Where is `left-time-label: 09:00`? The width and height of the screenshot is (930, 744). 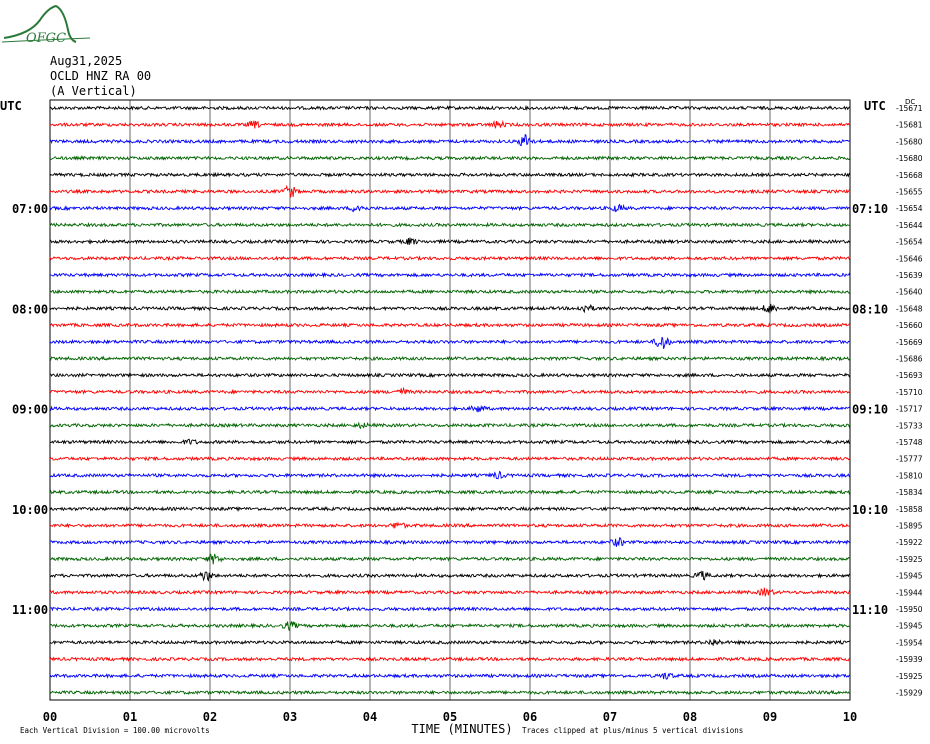
left-time-label: 09:00 is located at coordinates (30, 410).